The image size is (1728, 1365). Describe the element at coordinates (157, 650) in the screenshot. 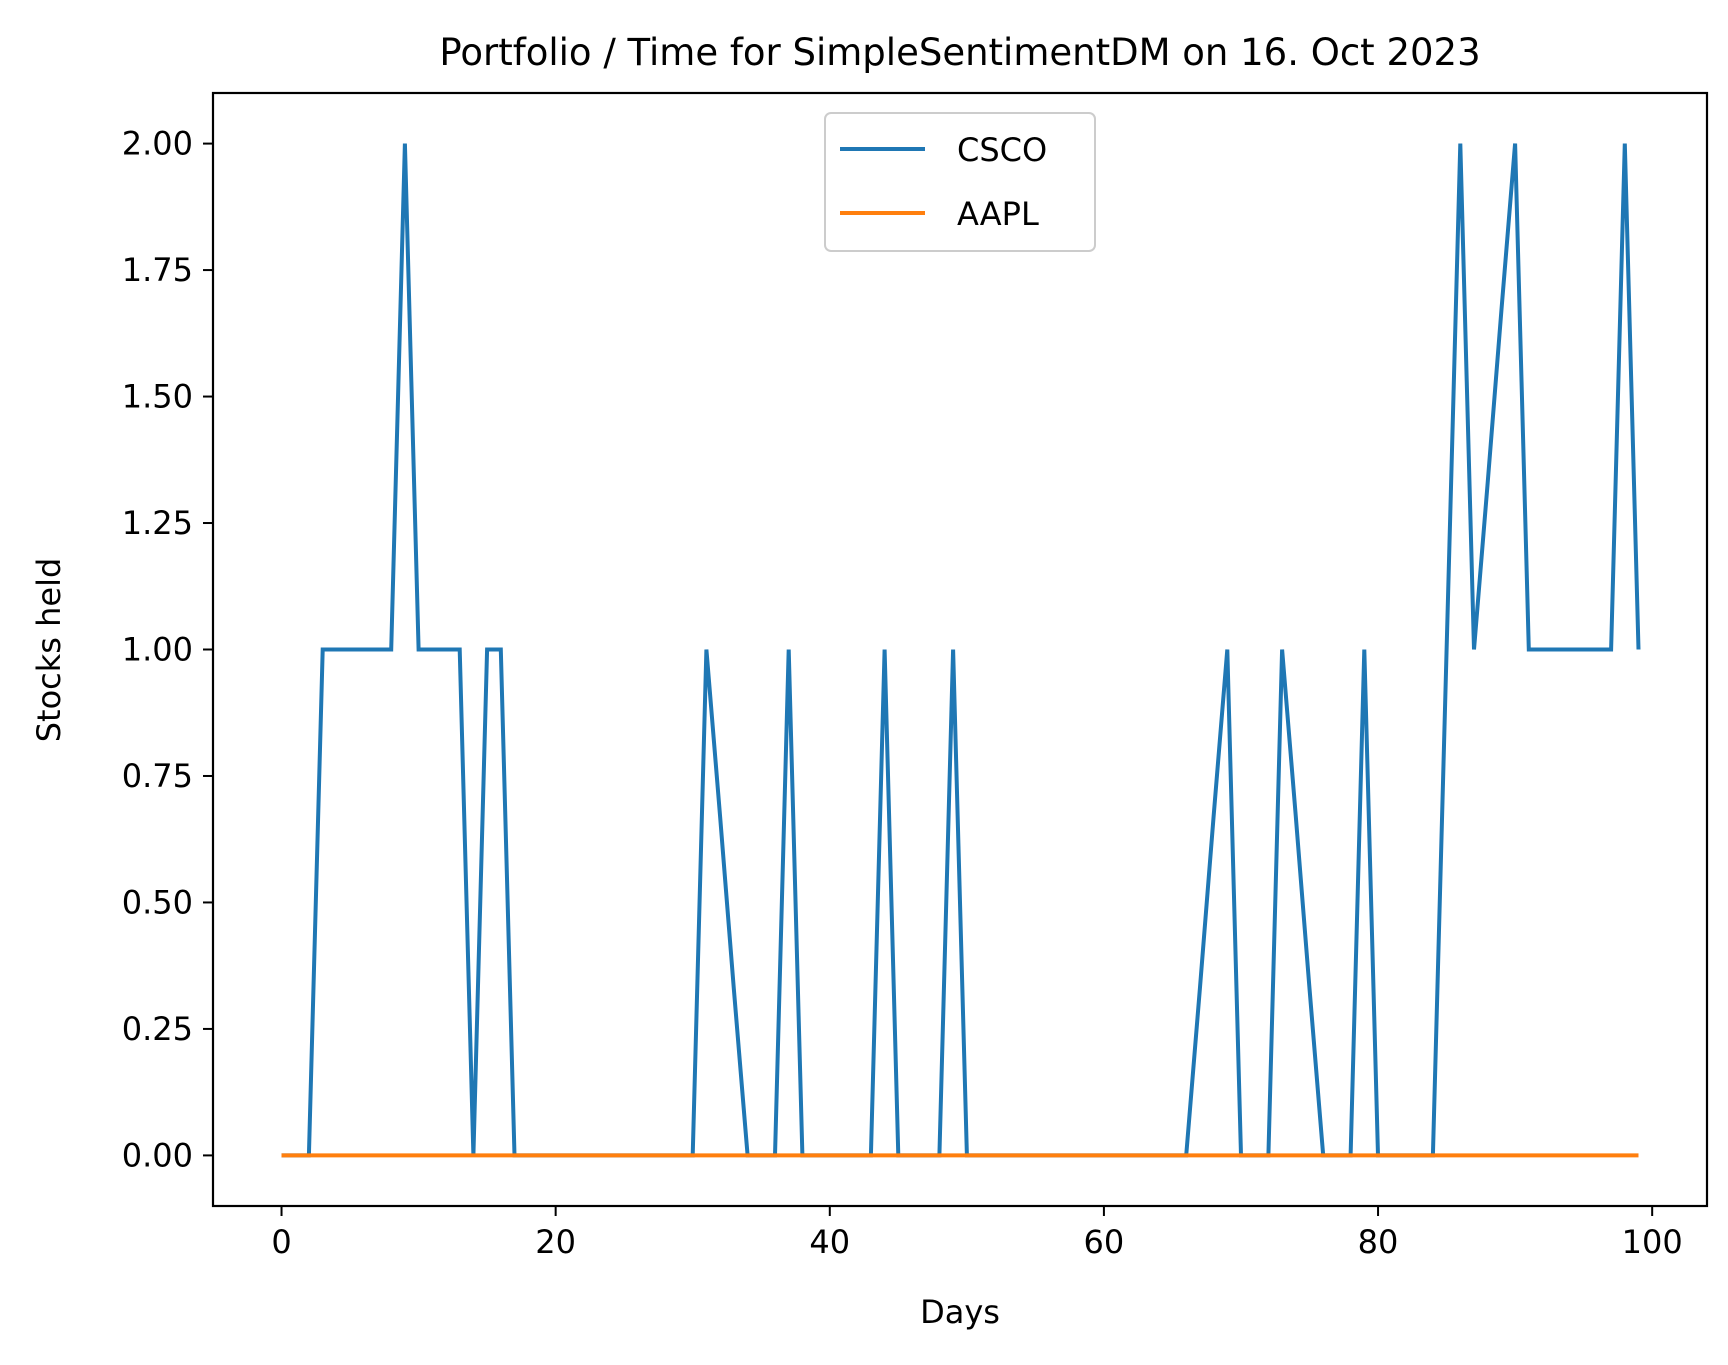

I see `y-tick-label: 1.00` at that location.